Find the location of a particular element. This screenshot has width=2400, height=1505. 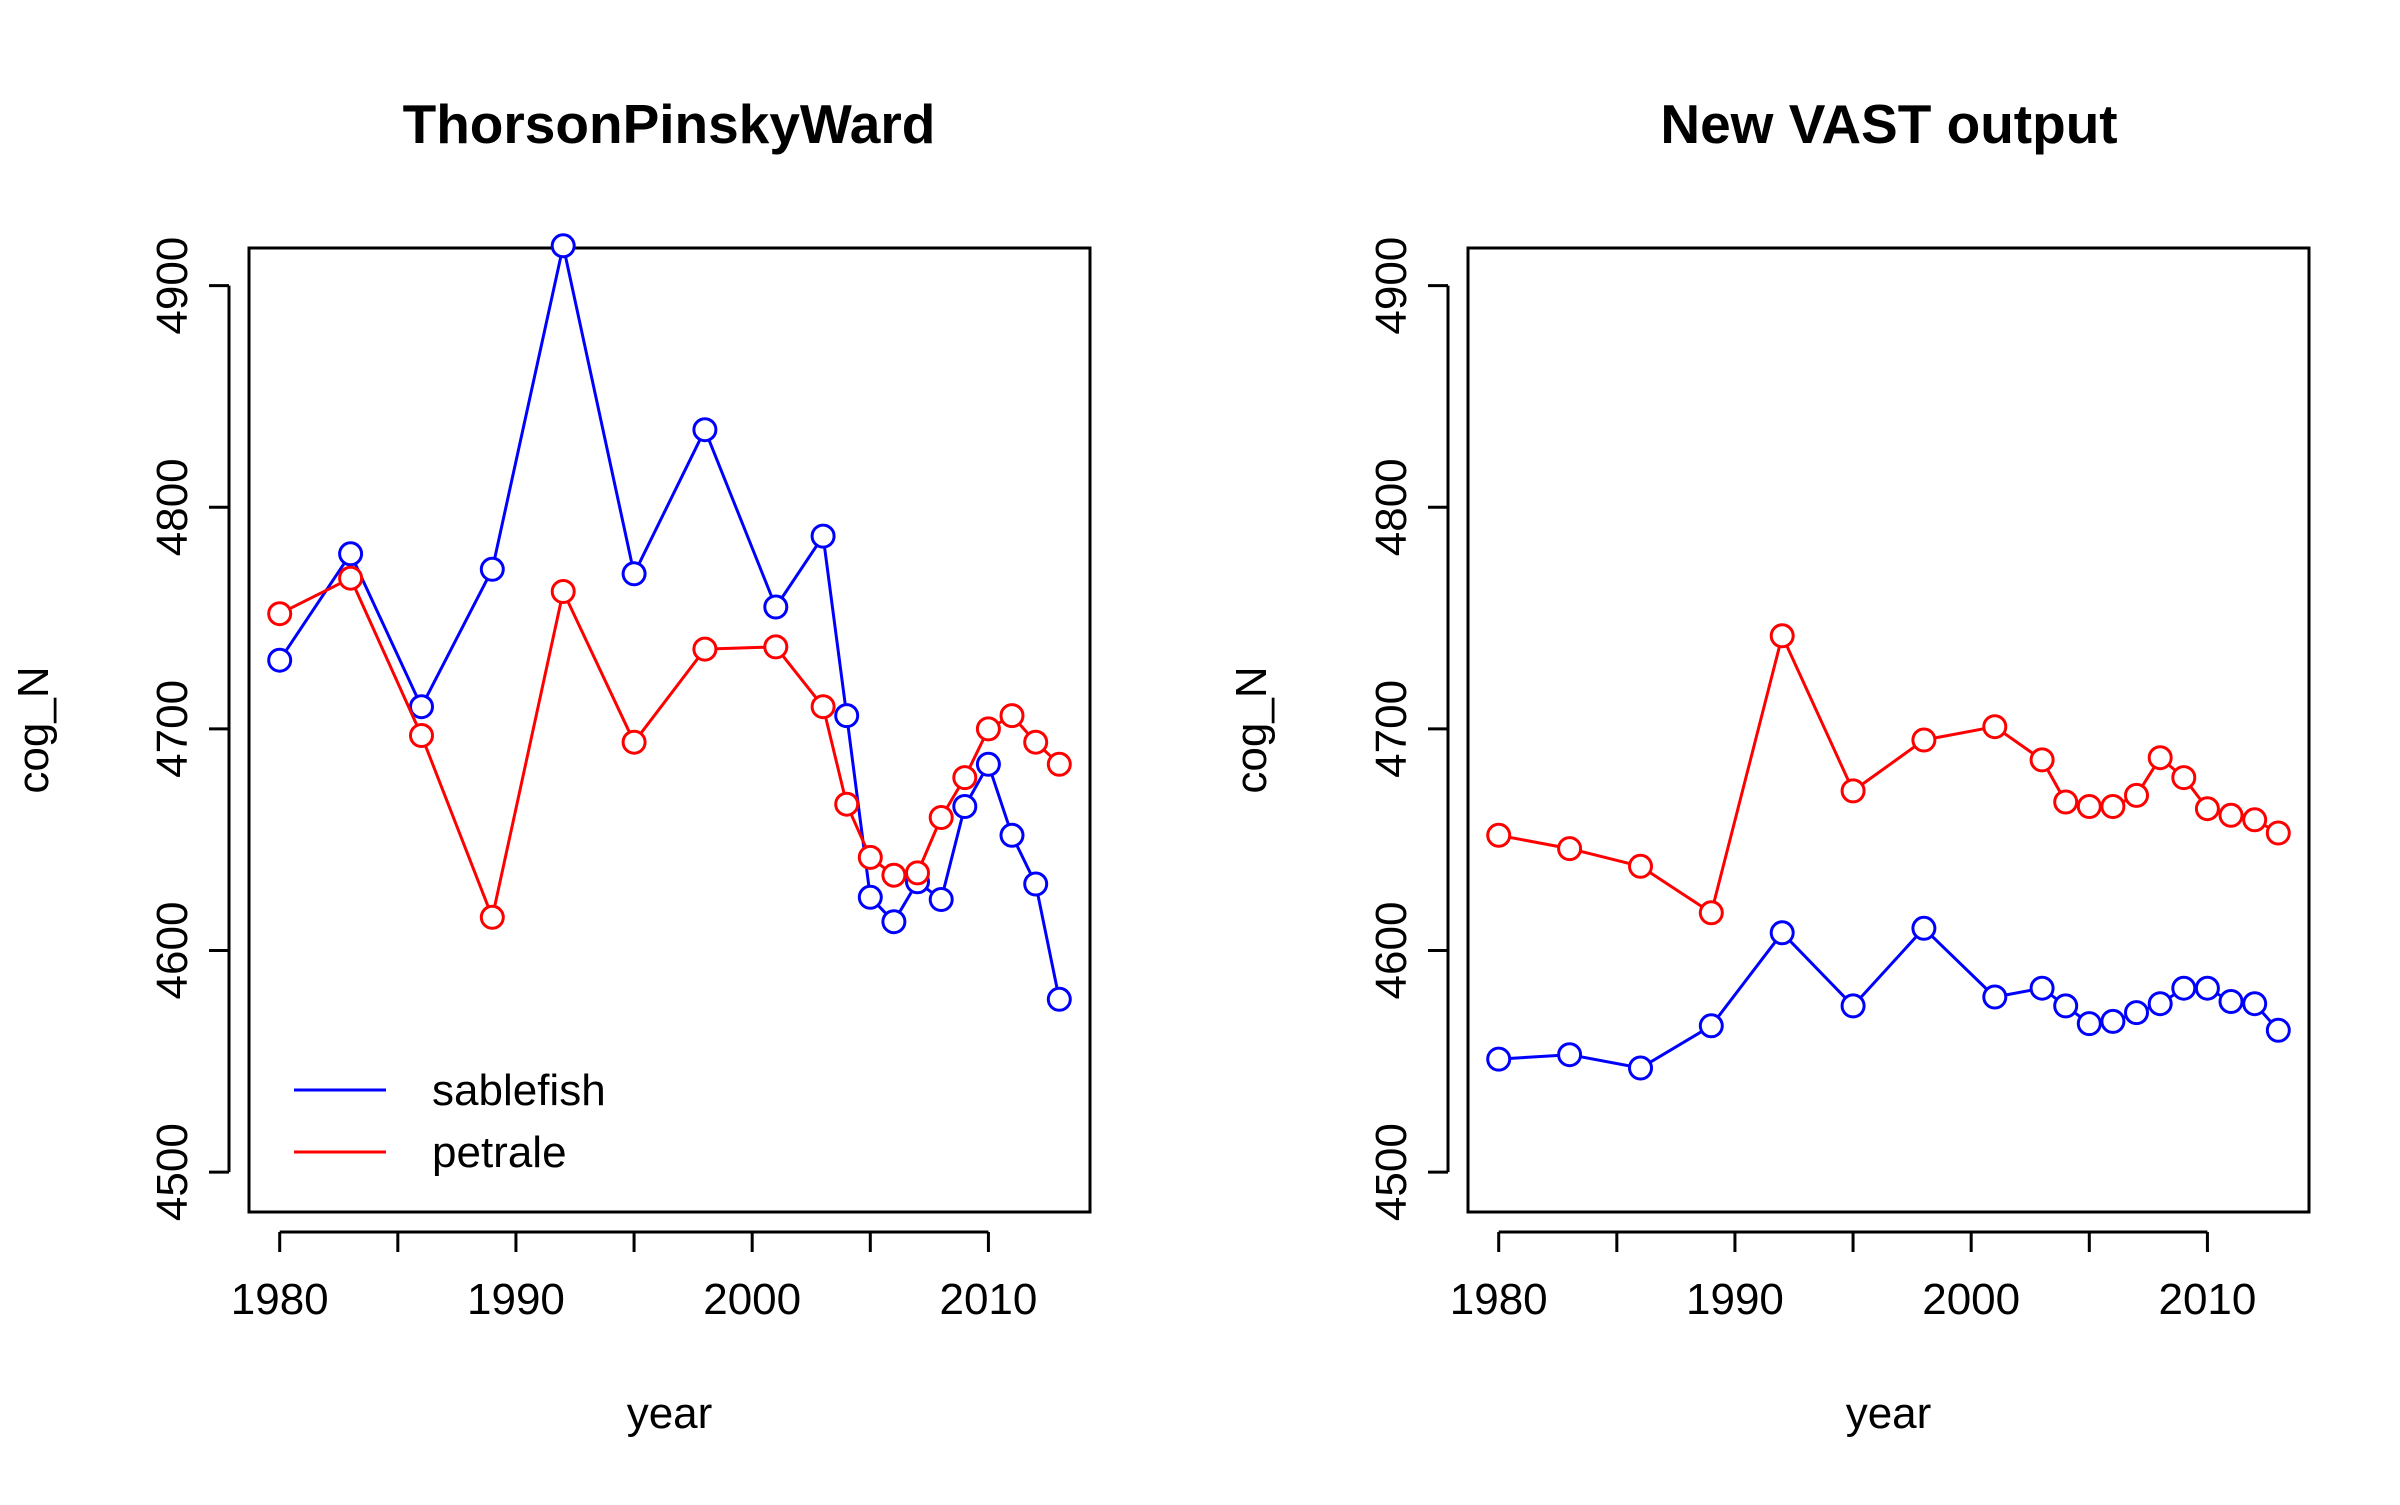

y-tick-label: 4700 is located at coordinates (1391, 729).